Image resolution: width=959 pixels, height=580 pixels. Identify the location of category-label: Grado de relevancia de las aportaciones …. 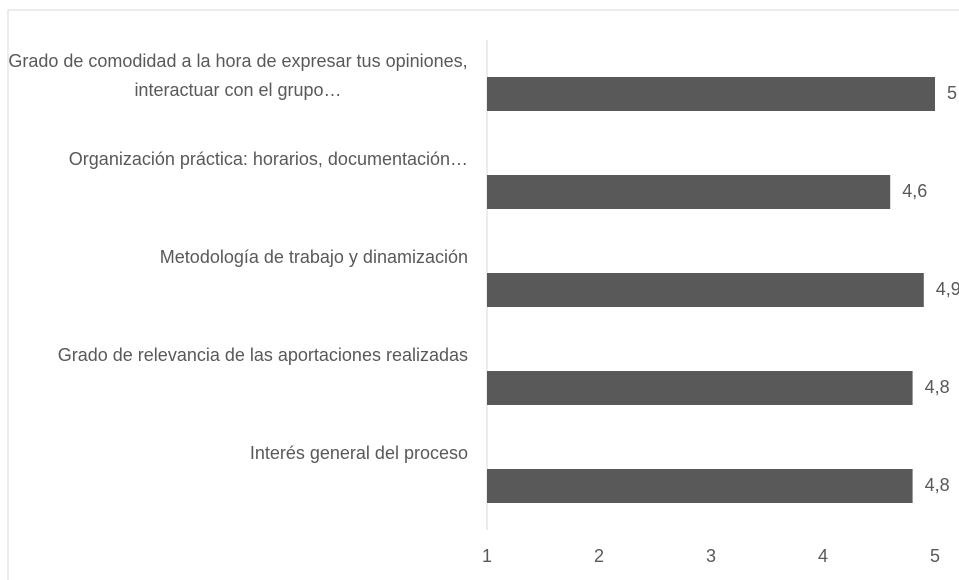
(262, 355).